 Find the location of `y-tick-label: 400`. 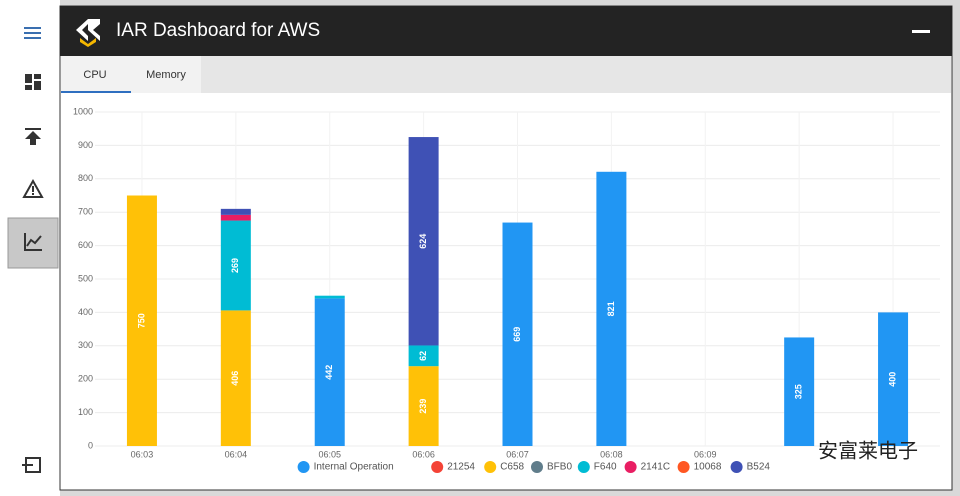

y-tick-label: 400 is located at coordinates (85, 312).